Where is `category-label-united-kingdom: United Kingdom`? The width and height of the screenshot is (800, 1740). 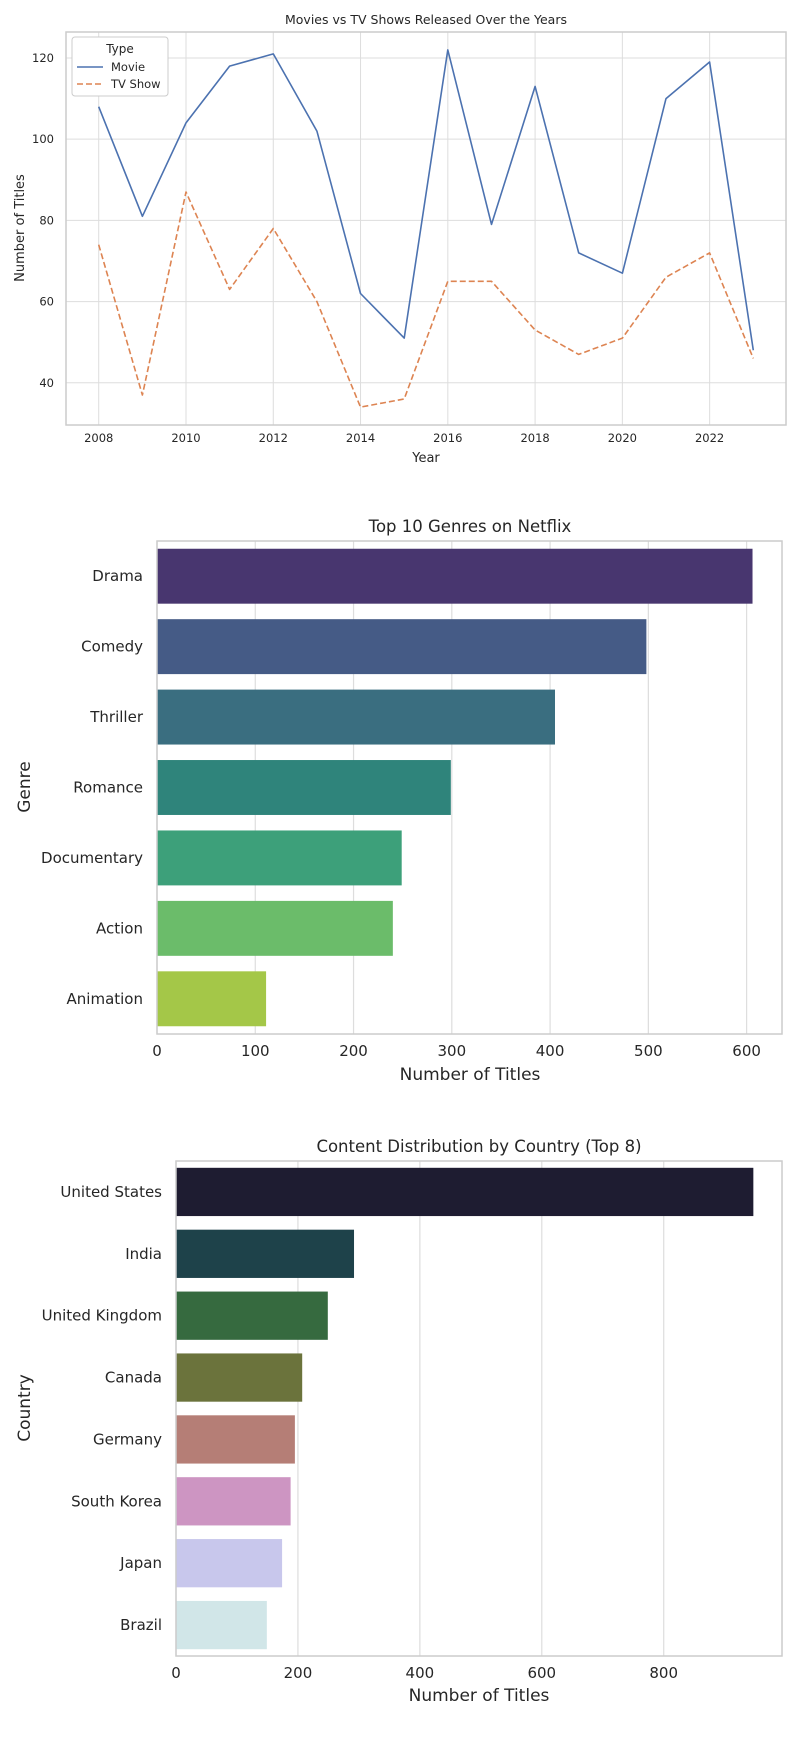
category-label-united-kingdom: United Kingdom is located at coordinates (102, 1316).